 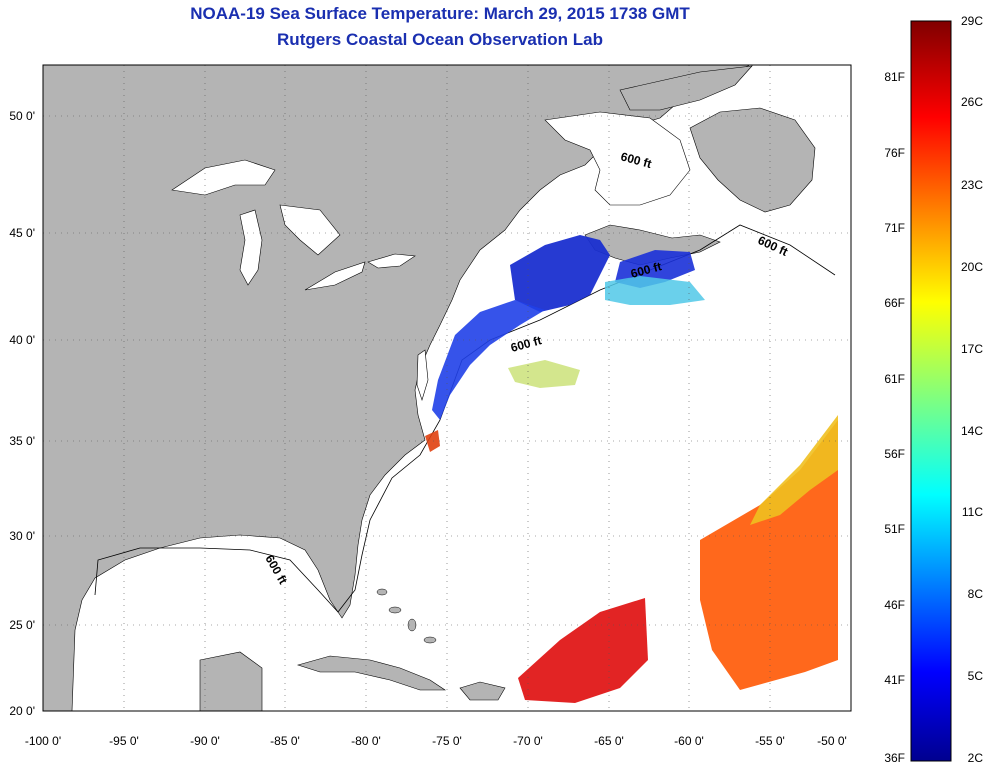 What do you see at coordinates (609, 741) in the screenshot?
I see `lon-tick: -65 0'` at bounding box center [609, 741].